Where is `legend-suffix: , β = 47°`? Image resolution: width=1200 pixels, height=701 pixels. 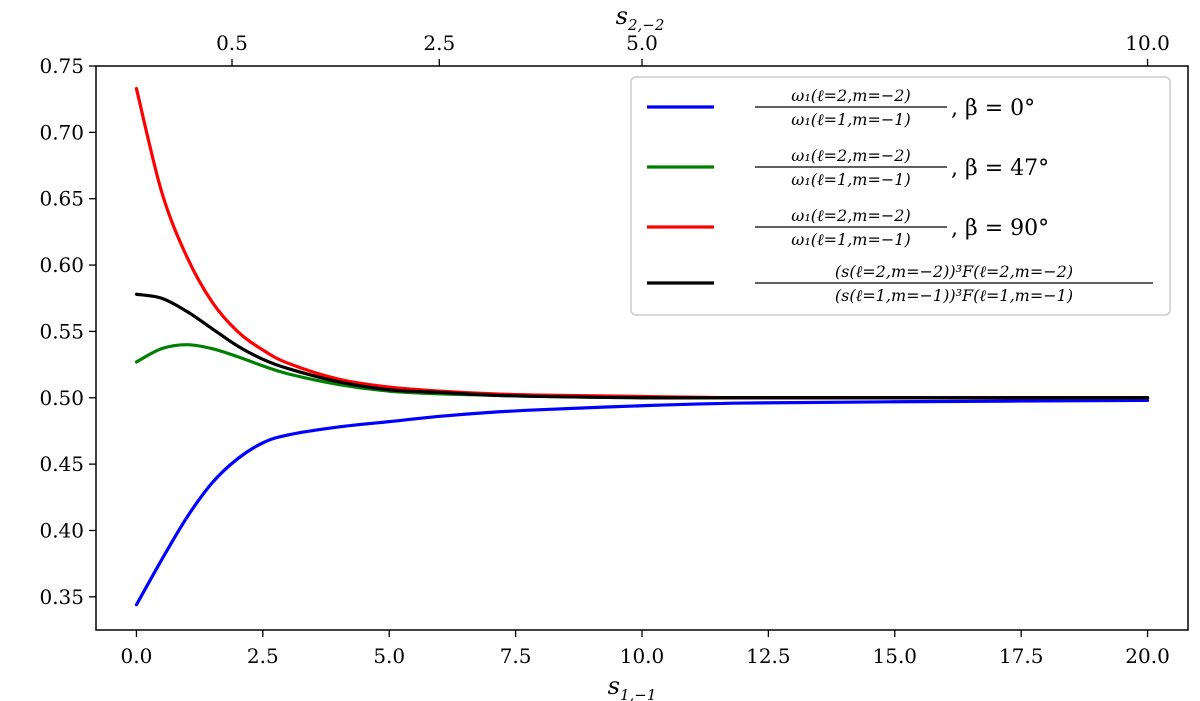
legend-suffix: , β = 47° is located at coordinates (1000, 168).